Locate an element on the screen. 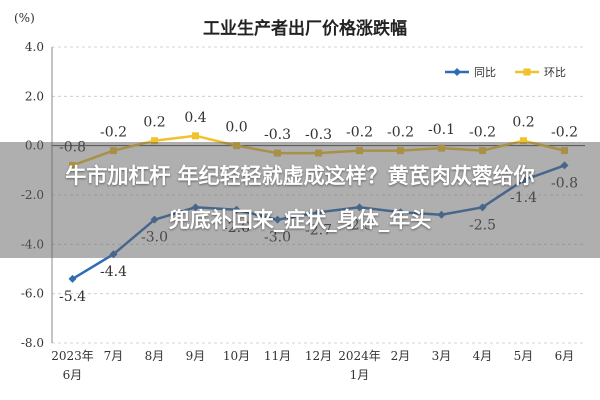 This screenshot has width=600, height=400. x-tick-label: 4月 is located at coordinates (483, 356).